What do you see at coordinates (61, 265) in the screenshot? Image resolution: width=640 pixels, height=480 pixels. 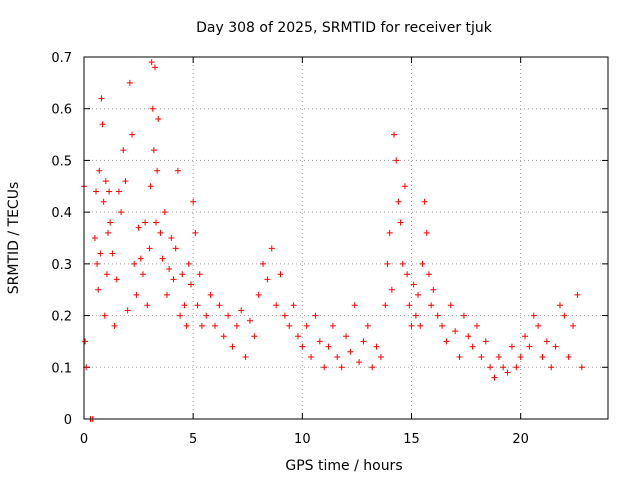 I see `y-tick-label: 0.3` at bounding box center [61, 265].